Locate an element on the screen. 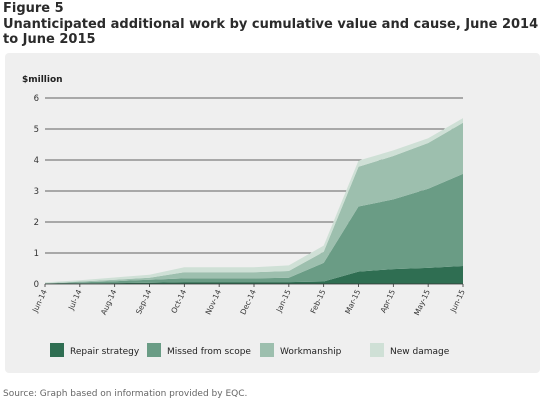 This screenshot has width=550, height=403. x-tick-label: Dec-14 is located at coordinates (248, 302).